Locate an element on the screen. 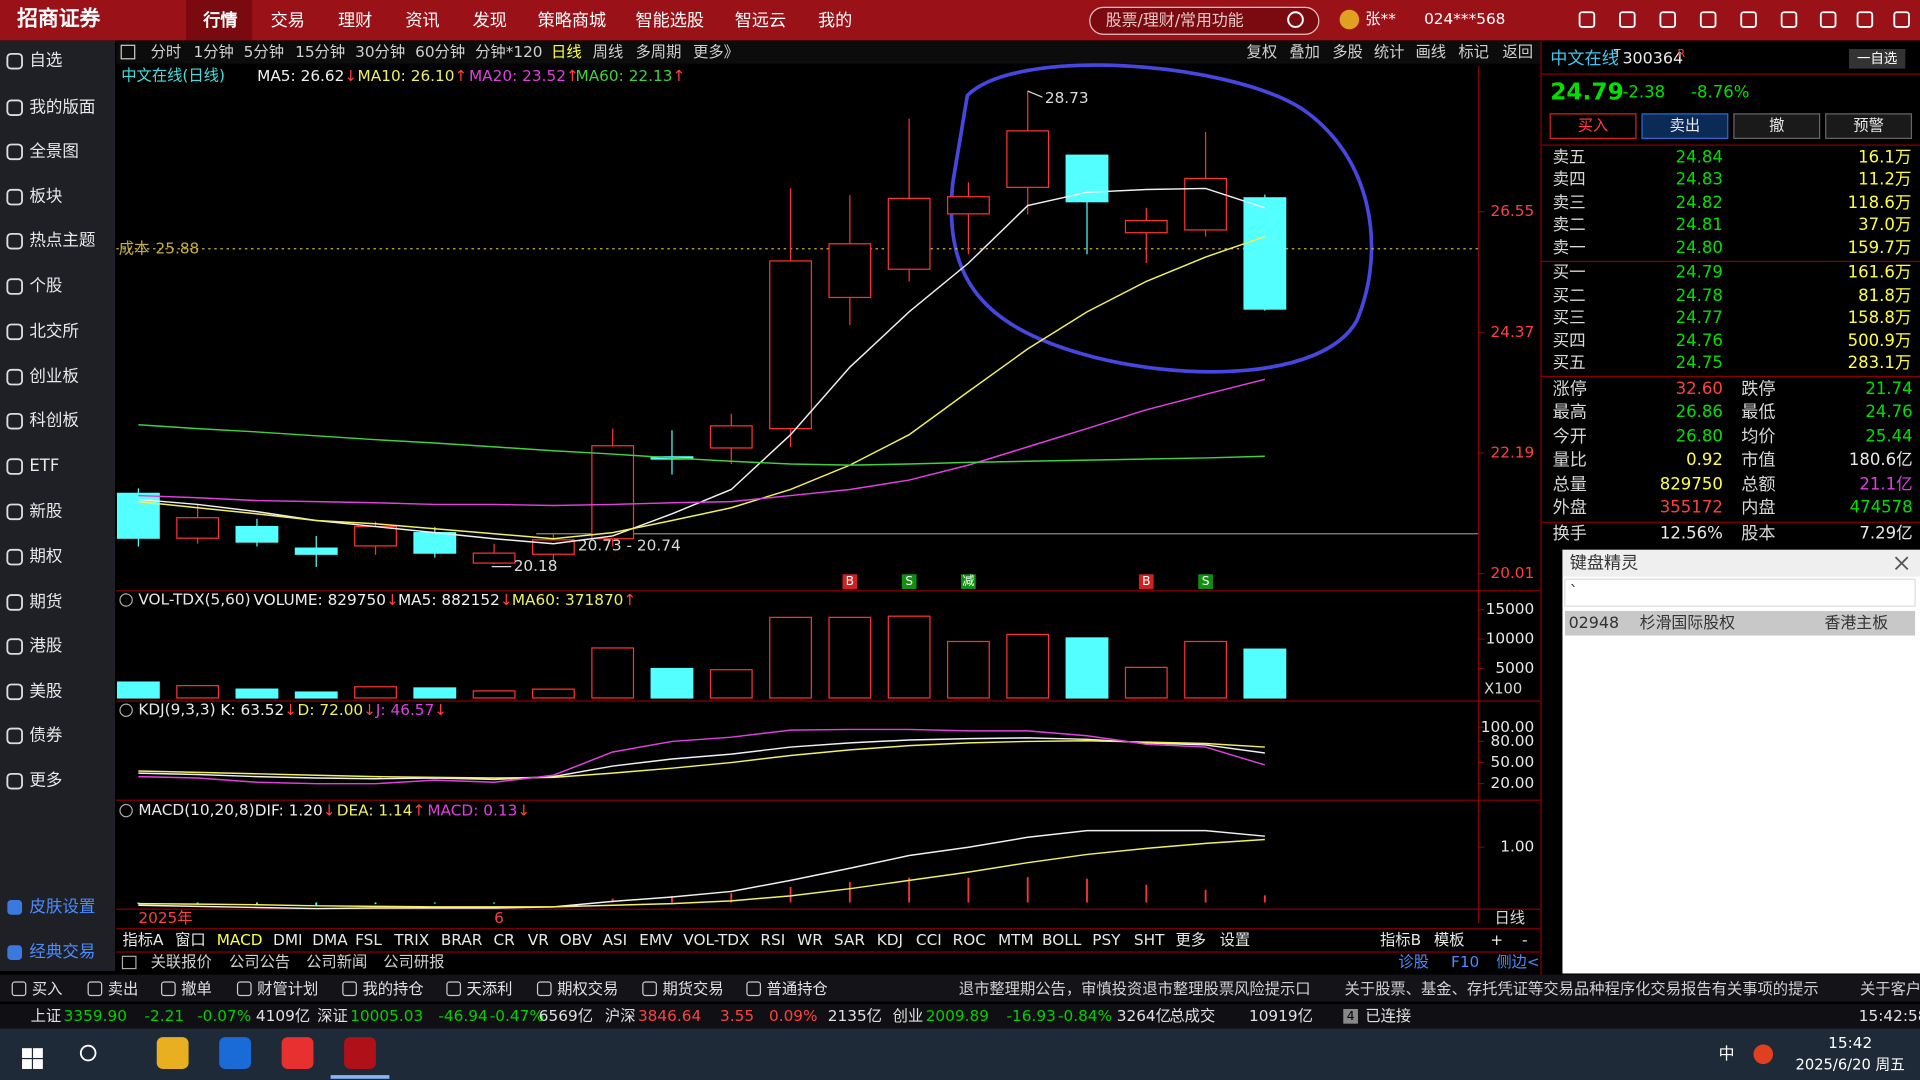 The height and width of the screenshot is (1080, 1920). indicator-tab: SHT is located at coordinates (1149, 940).